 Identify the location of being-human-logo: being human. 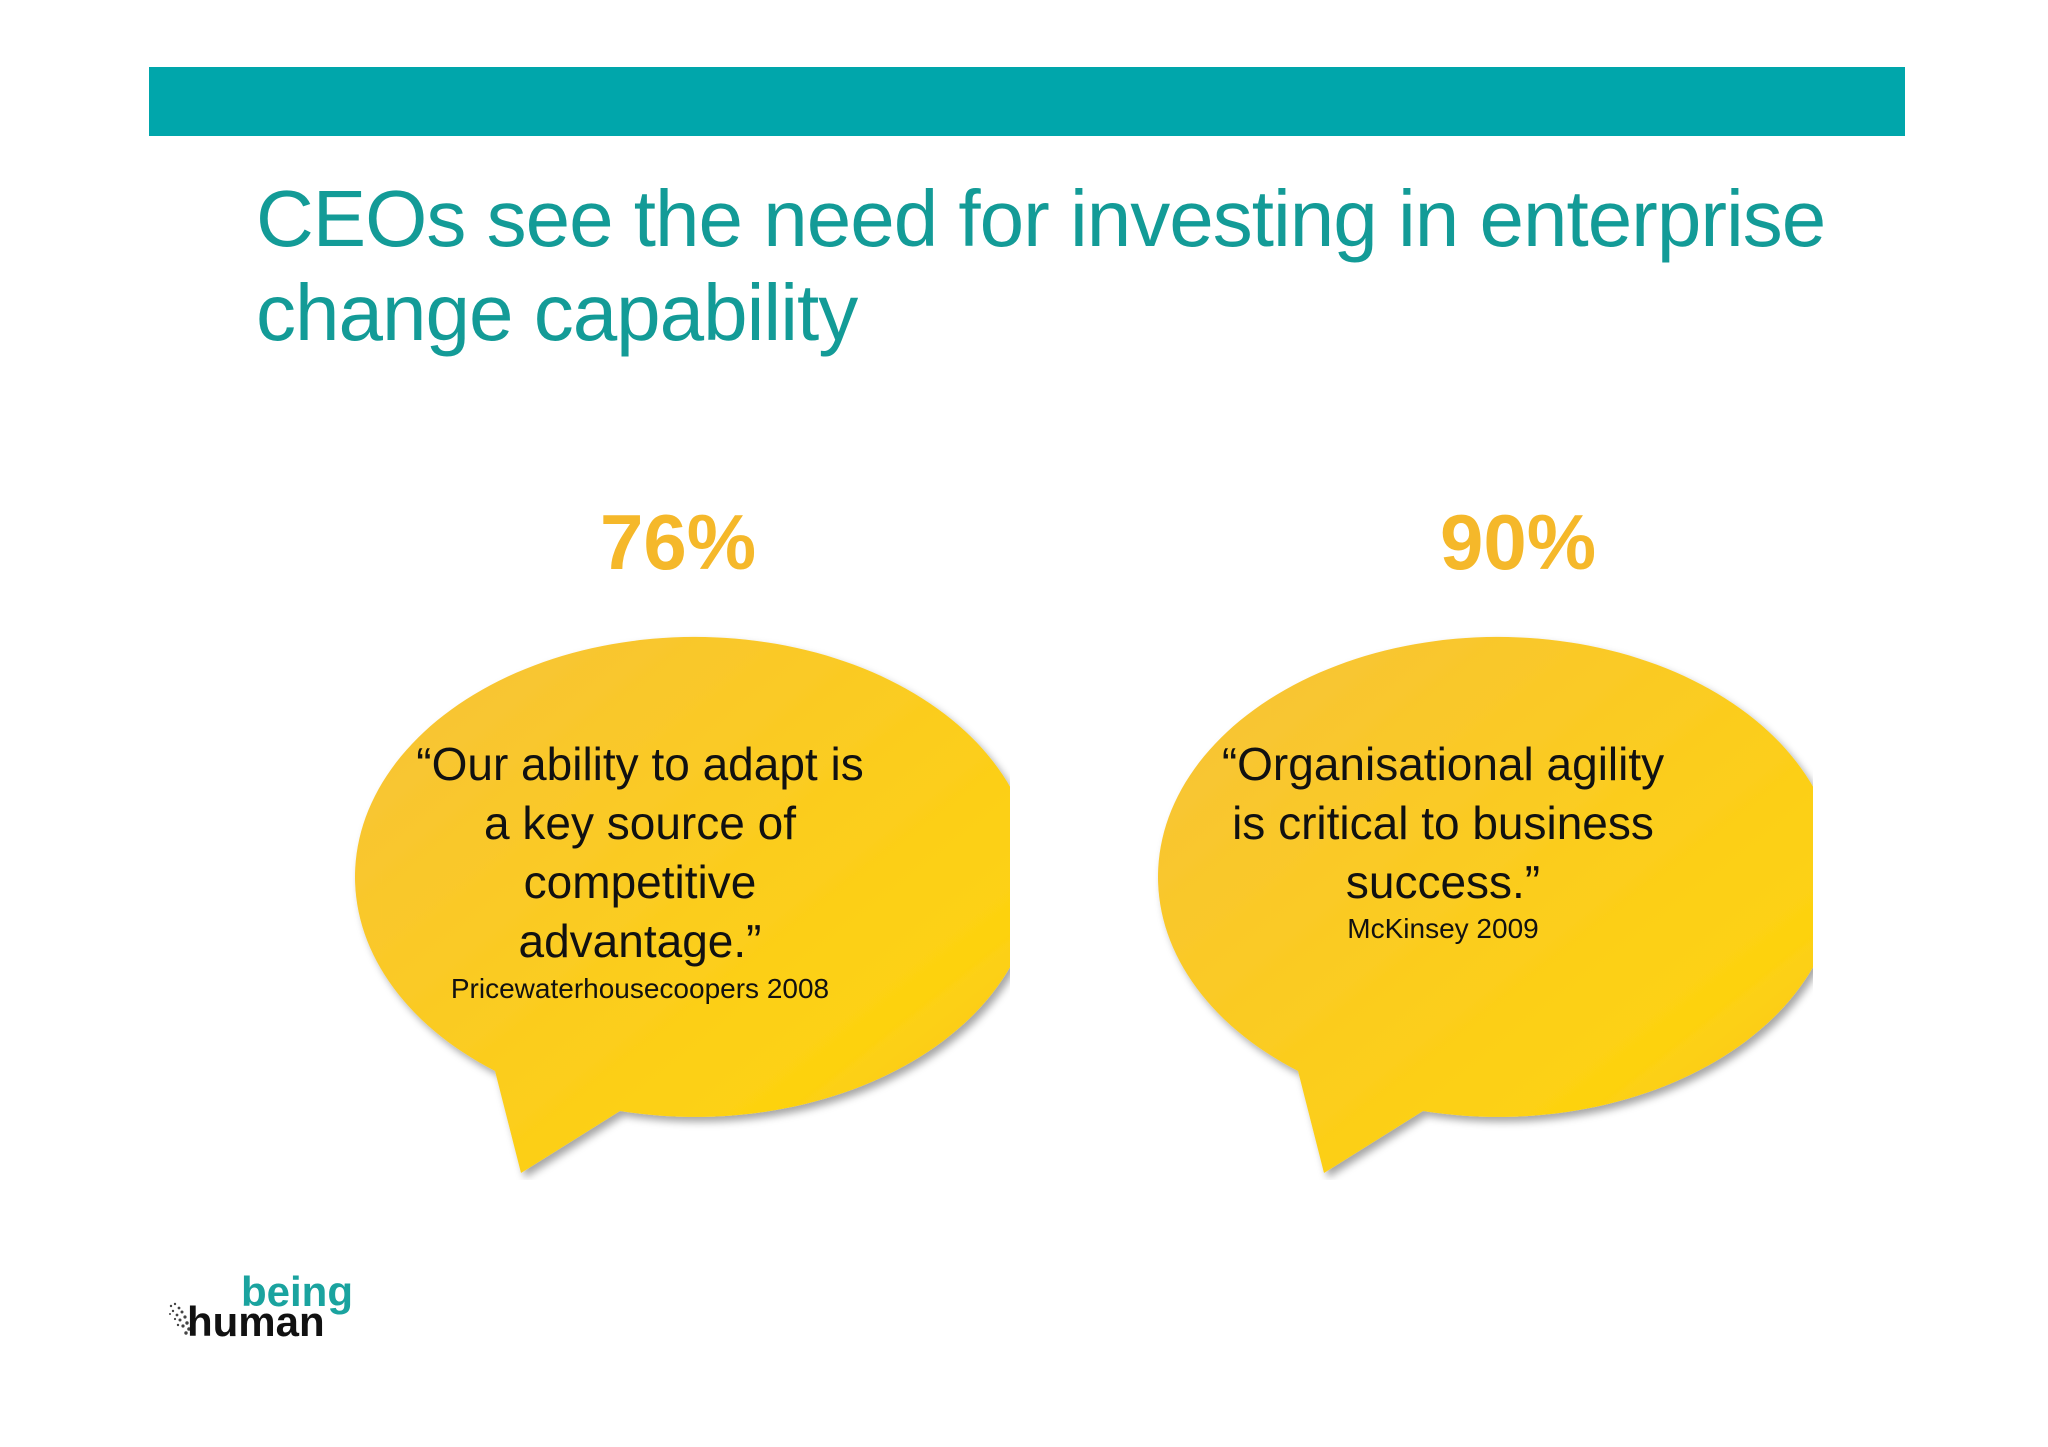
(277, 1310).